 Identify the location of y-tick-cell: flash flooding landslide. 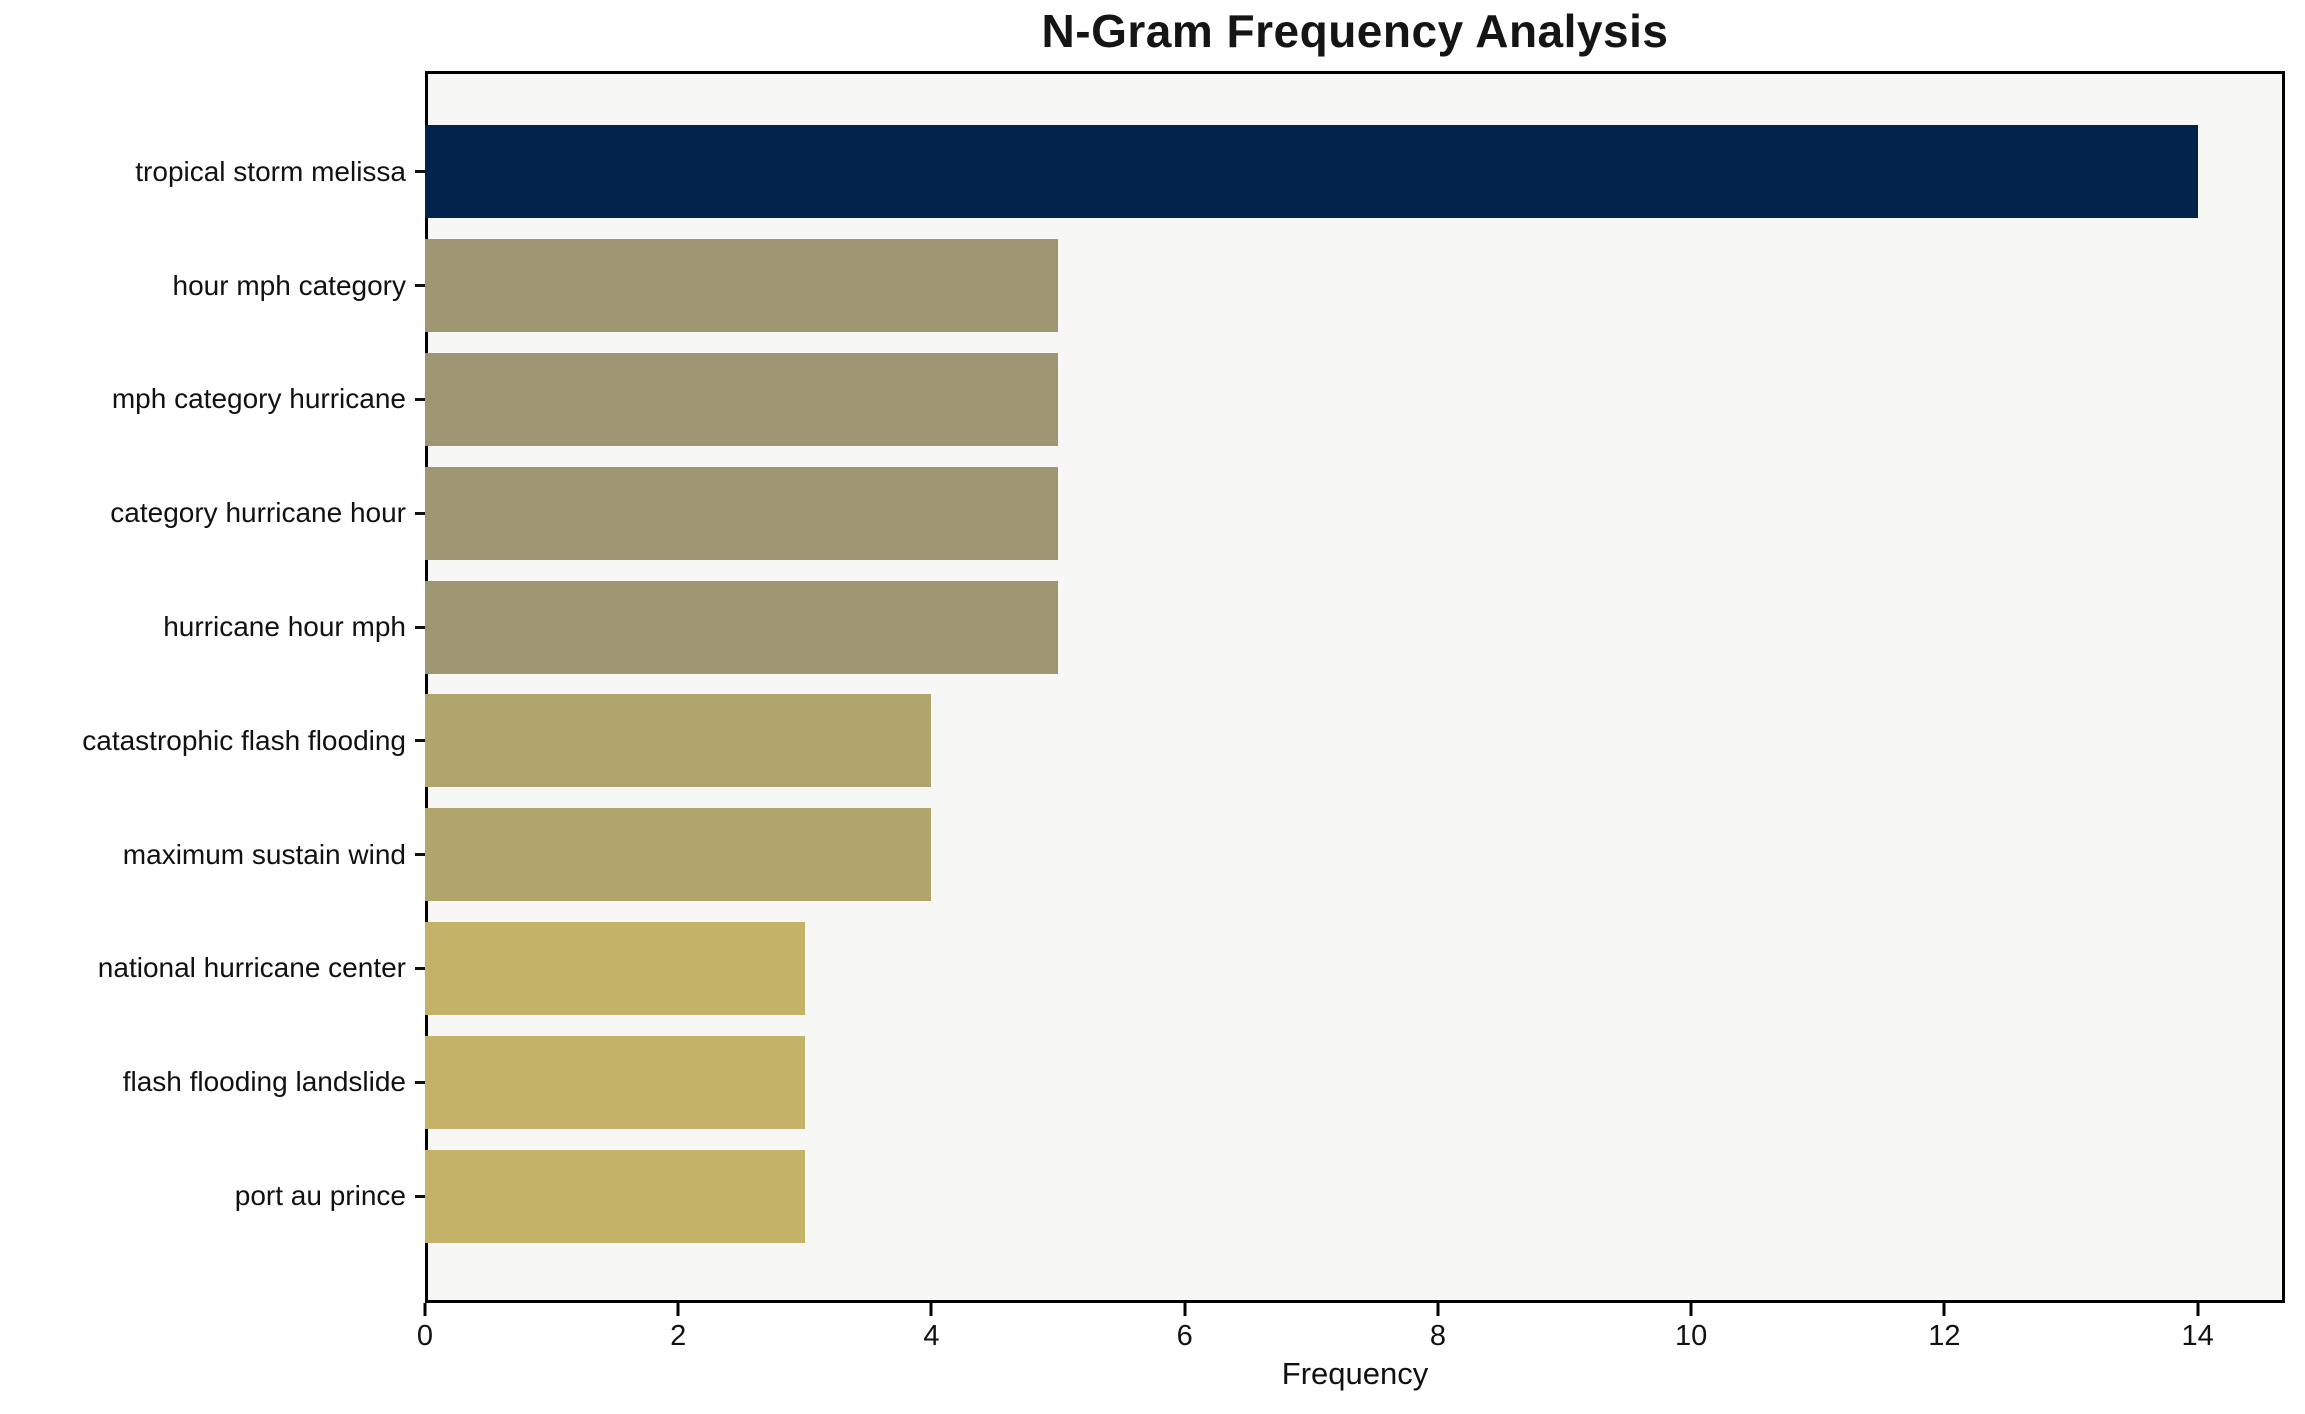
(212, 1082).